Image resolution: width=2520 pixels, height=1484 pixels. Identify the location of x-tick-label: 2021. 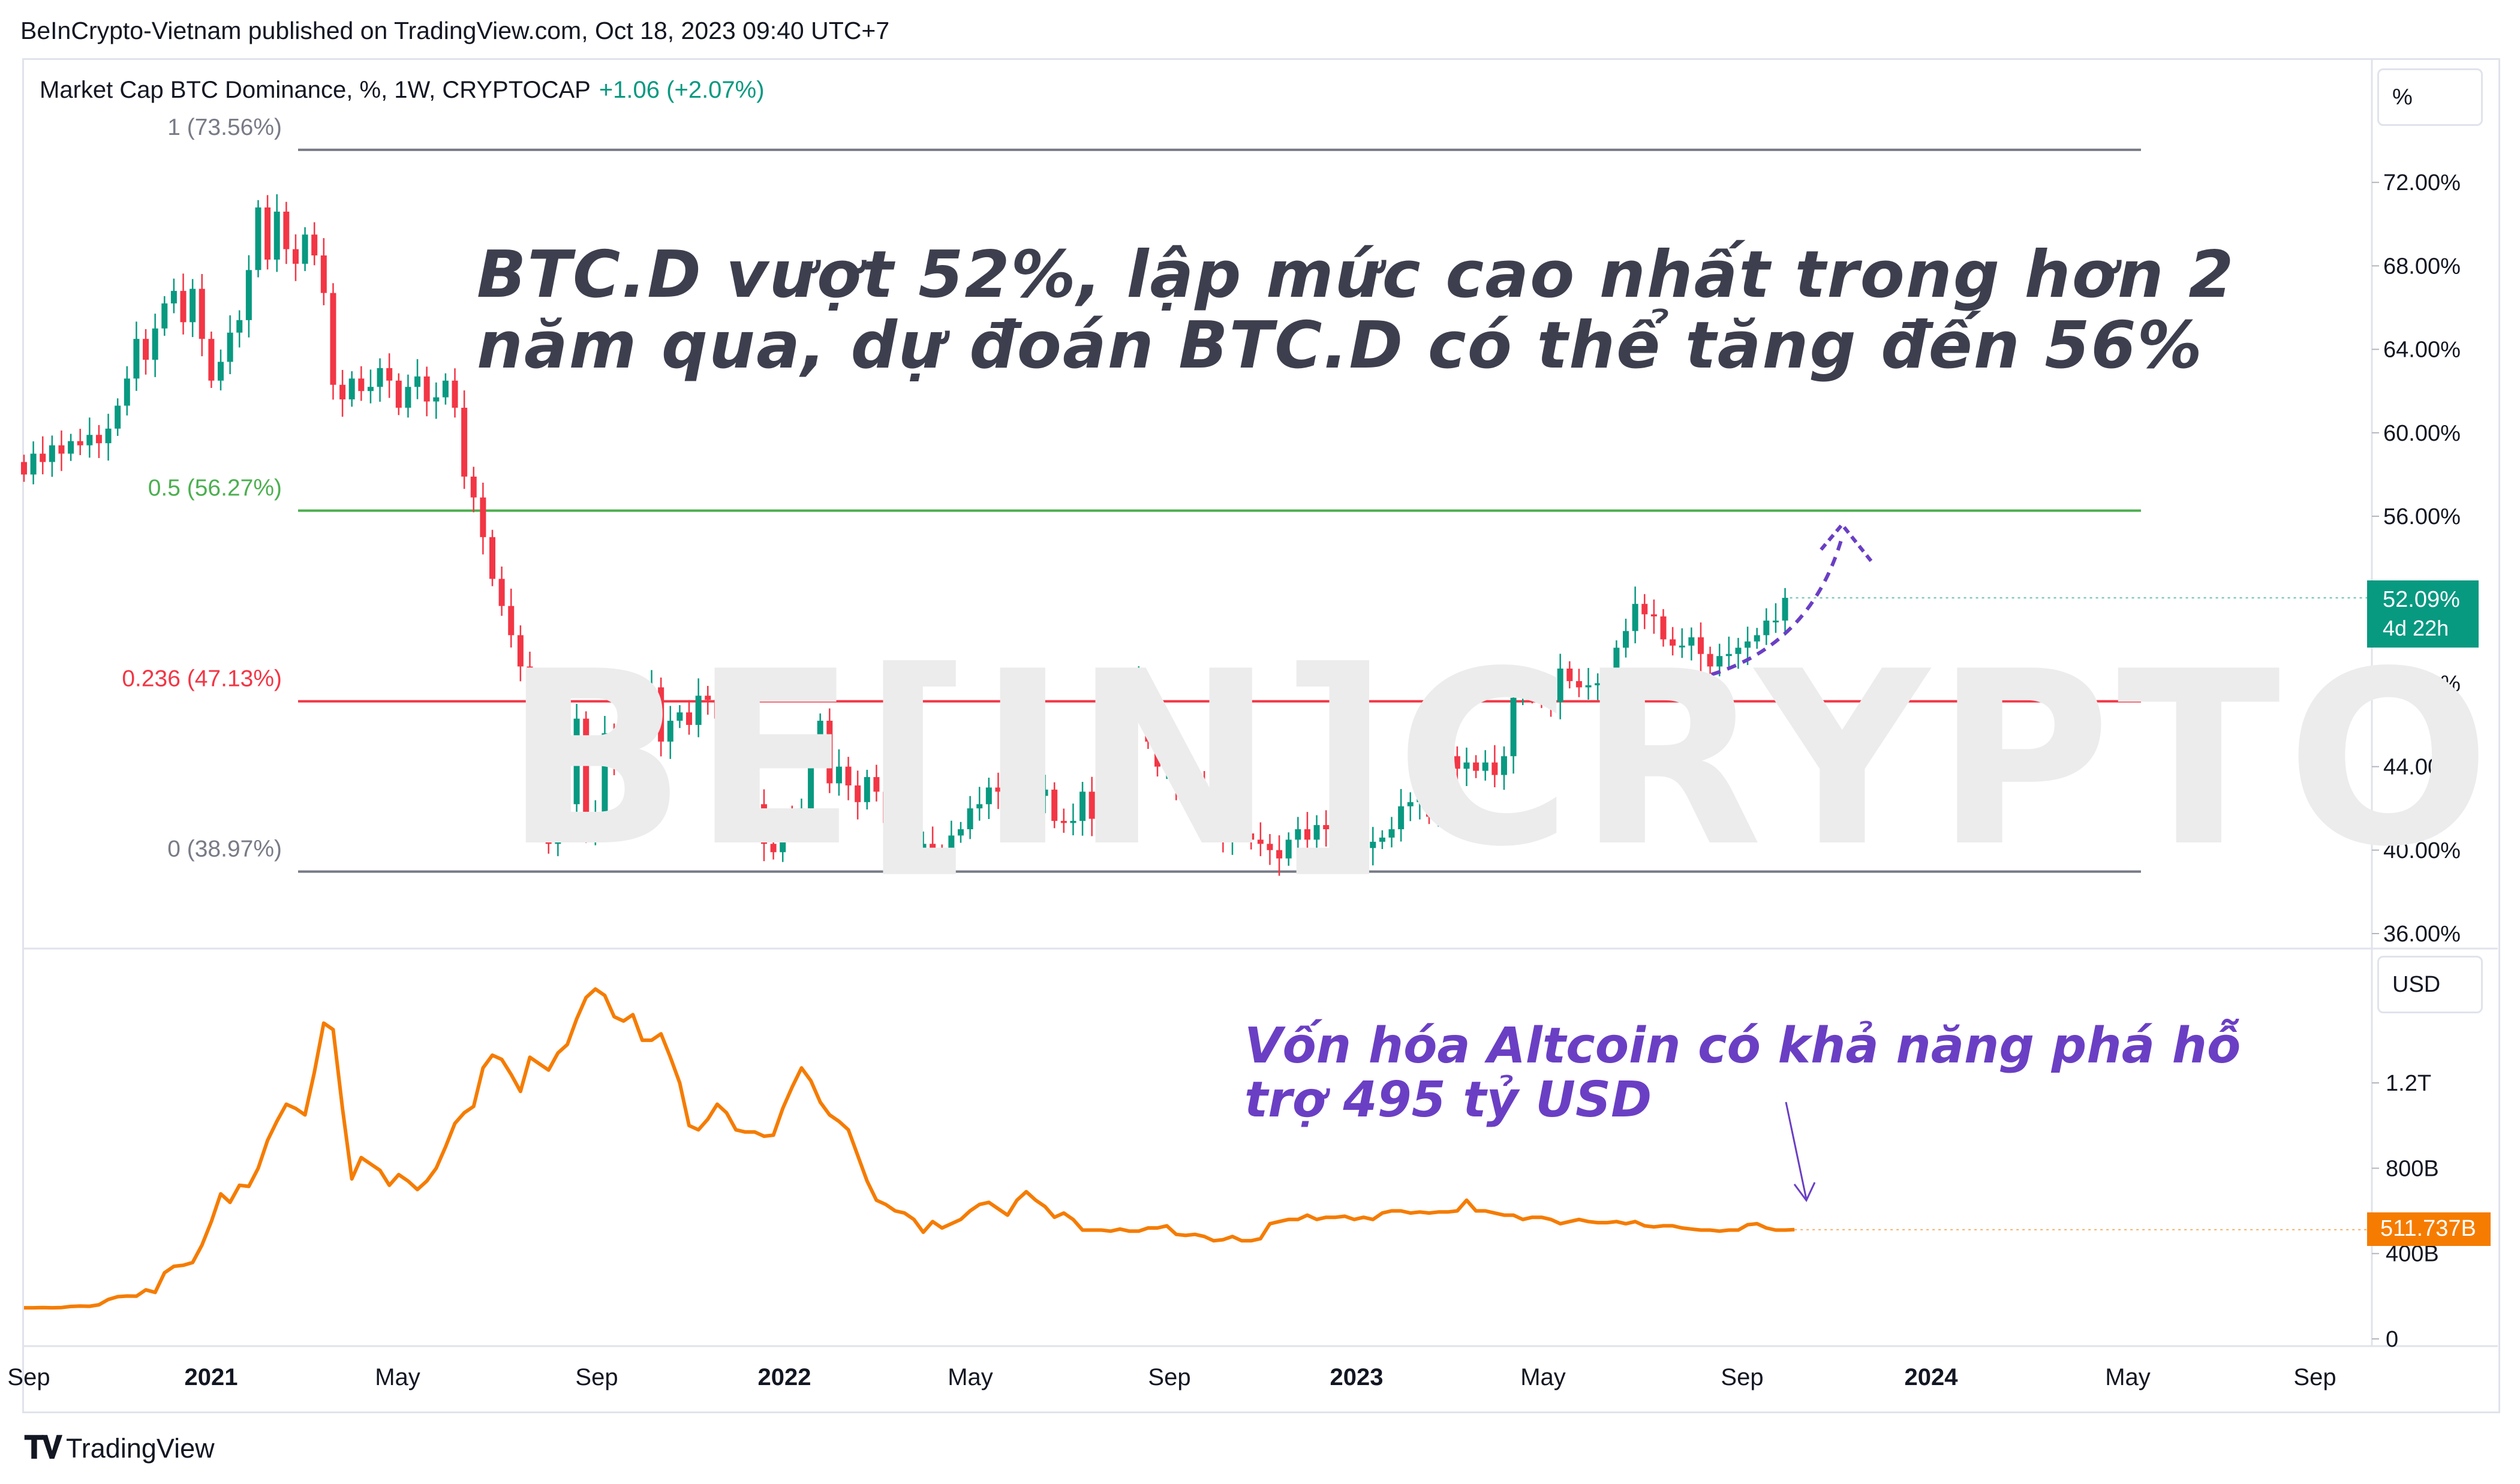
(211, 1377).